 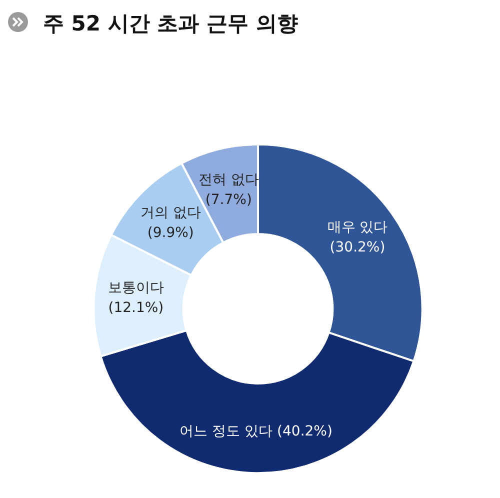 What do you see at coordinates (170, 232) in the screenshot?
I see `data-label: (9.9%)` at bounding box center [170, 232].